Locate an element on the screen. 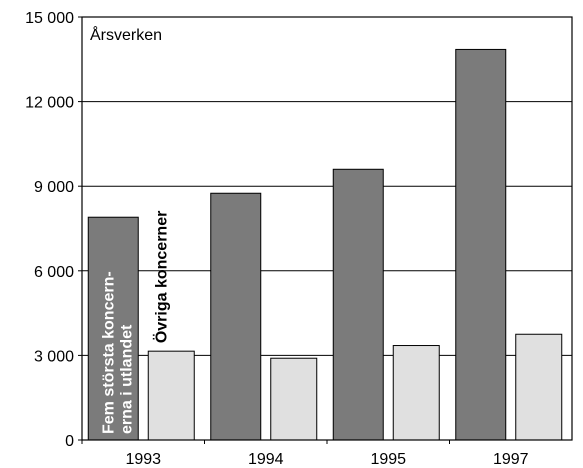  y-tick-label: 3 000 is located at coordinates (54, 356).